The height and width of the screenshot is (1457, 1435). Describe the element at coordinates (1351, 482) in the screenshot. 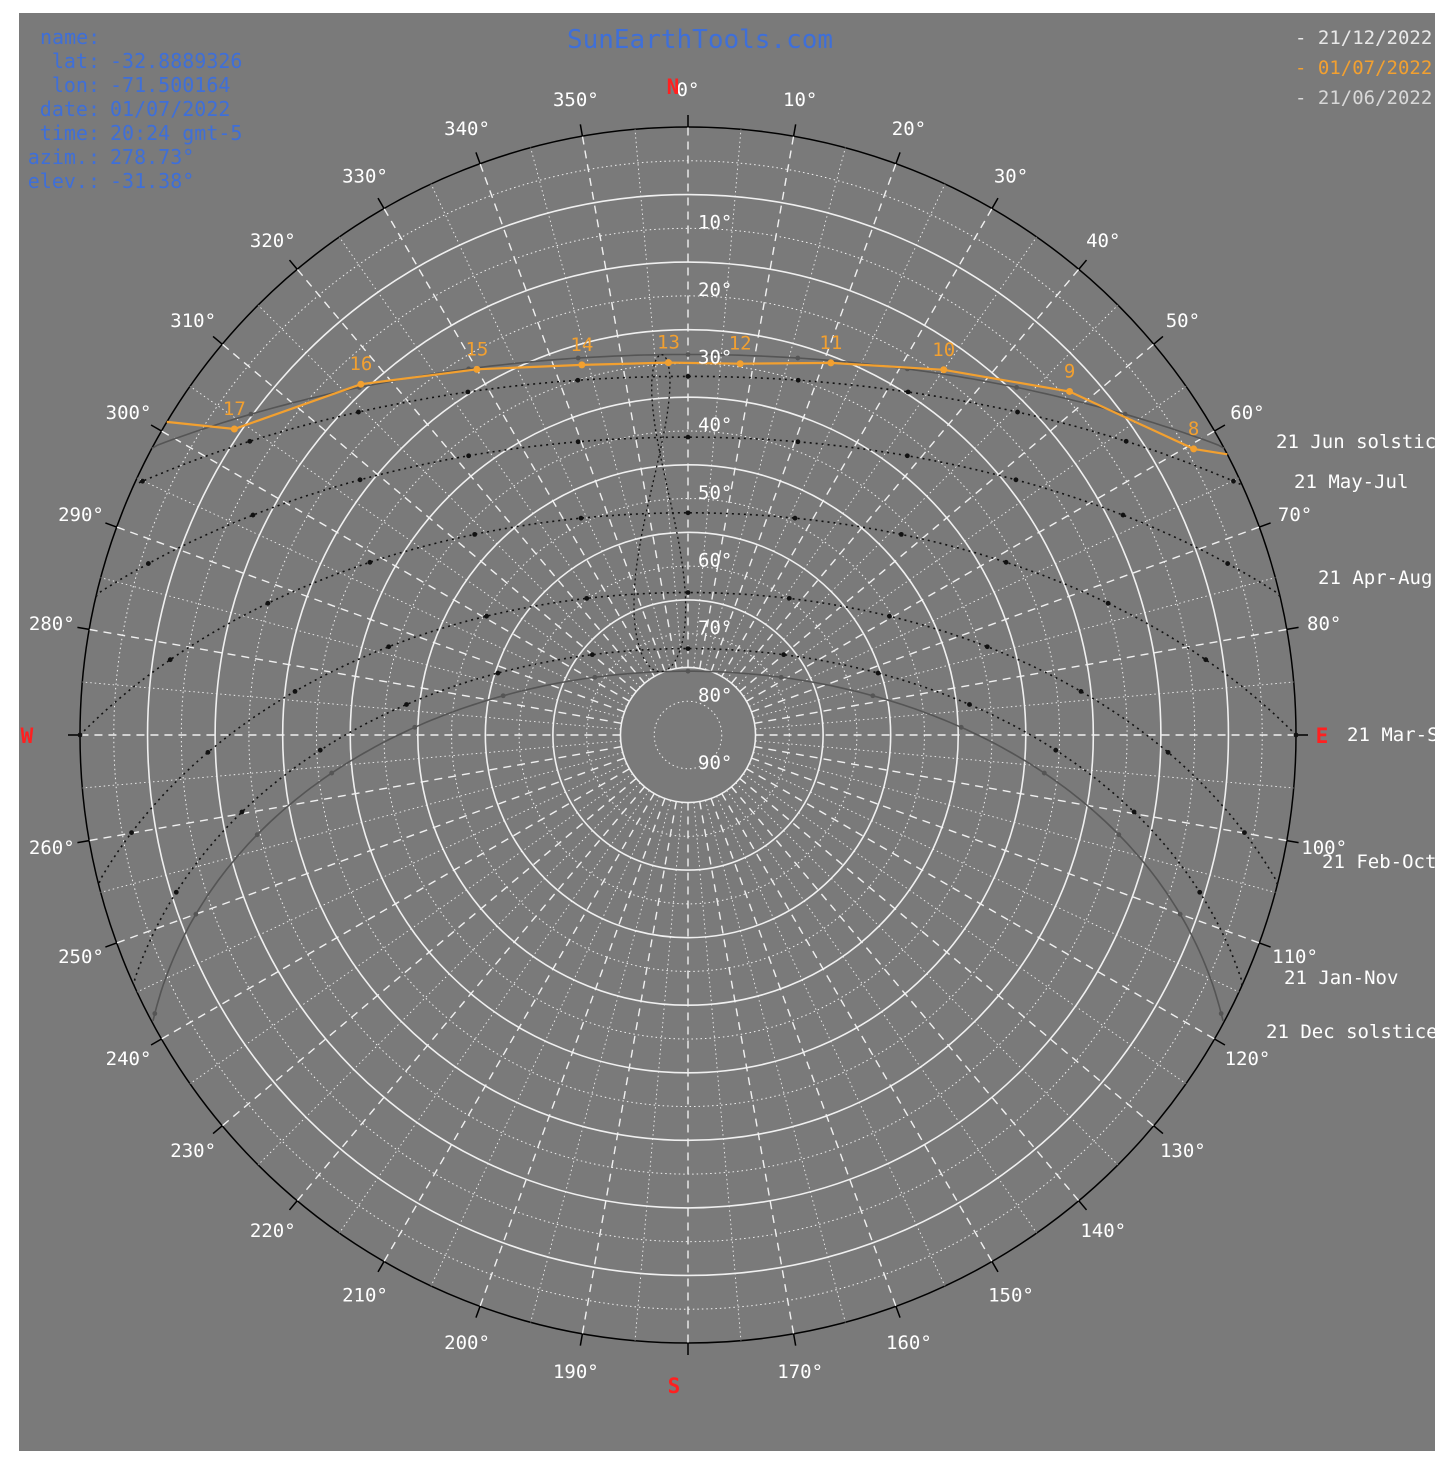

I see `path-label-may-jul: 21 May-Jul` at that location.